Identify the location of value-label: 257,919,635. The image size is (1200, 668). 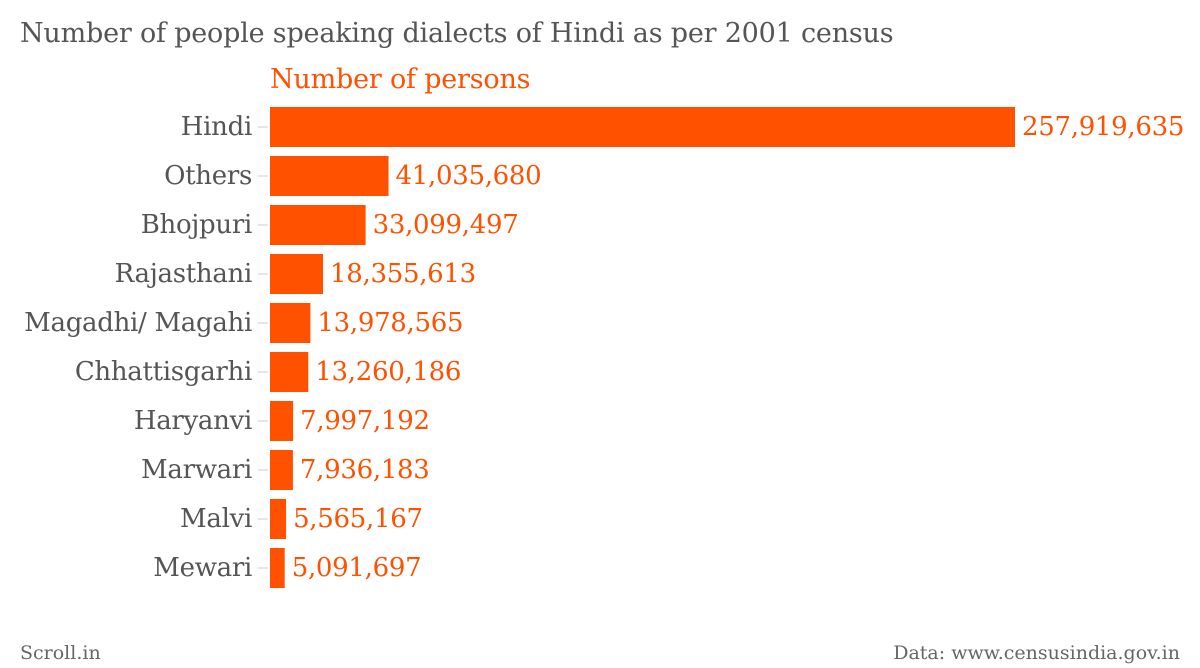
(1103, 127).